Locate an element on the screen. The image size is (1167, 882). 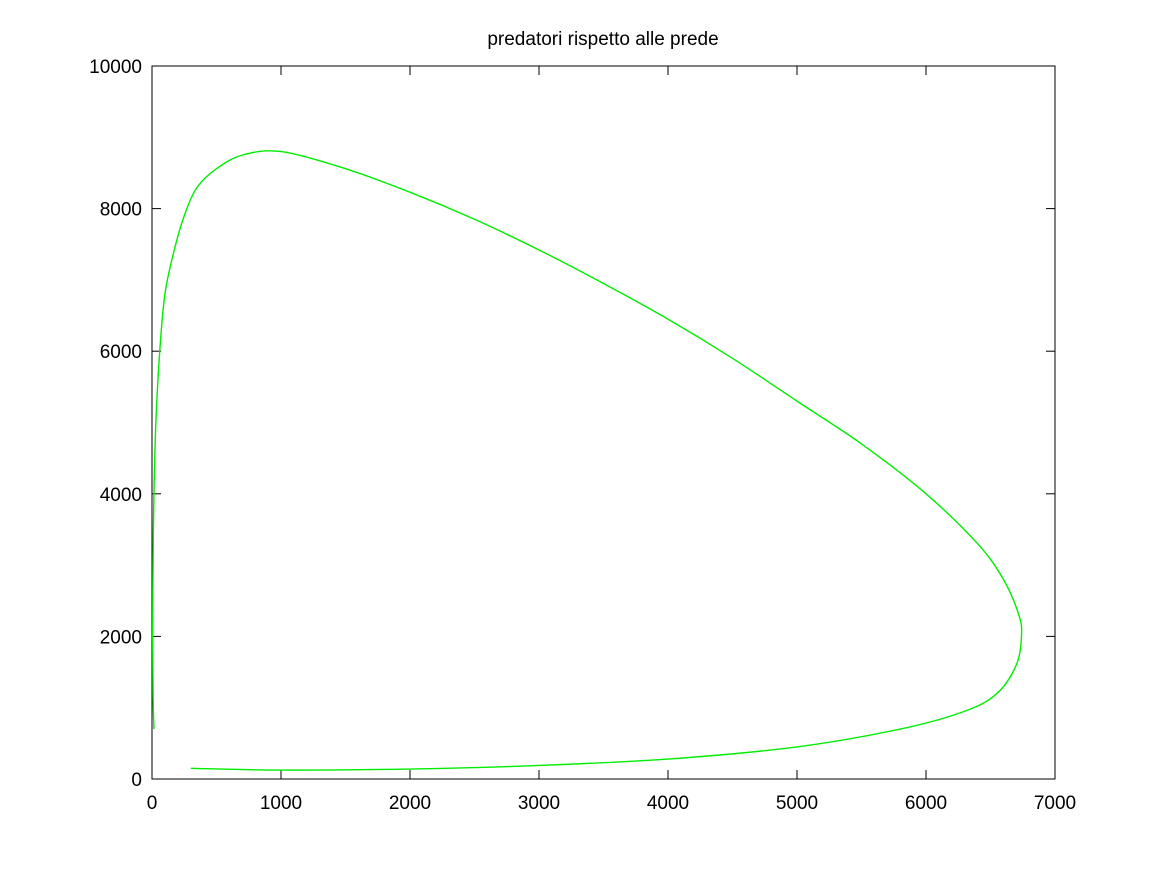
y-tick-label: 2000 is located at coordinates (121, 637).